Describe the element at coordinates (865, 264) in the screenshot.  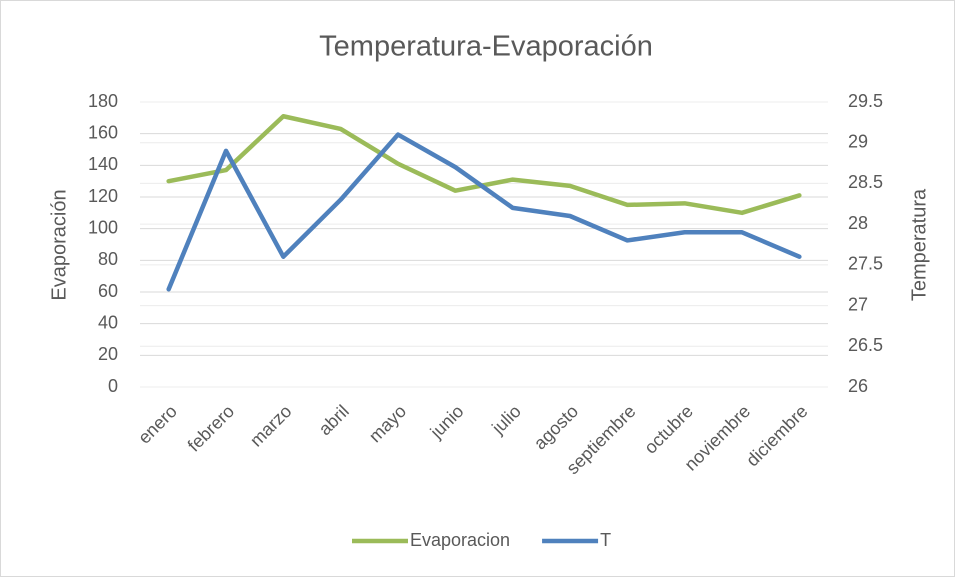
I see `y2-tick-label: 27.5` at that location.